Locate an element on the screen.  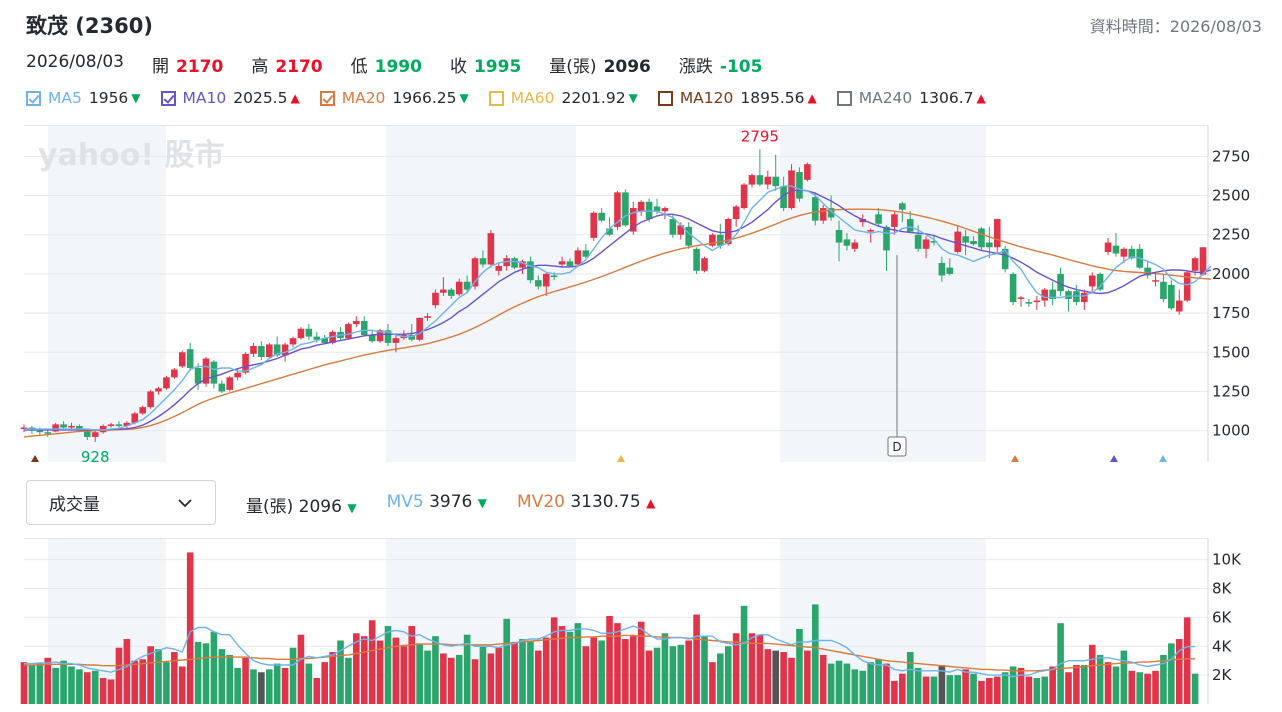
volume-indicator-select: 成交量 is located at coordinates (121, 502).